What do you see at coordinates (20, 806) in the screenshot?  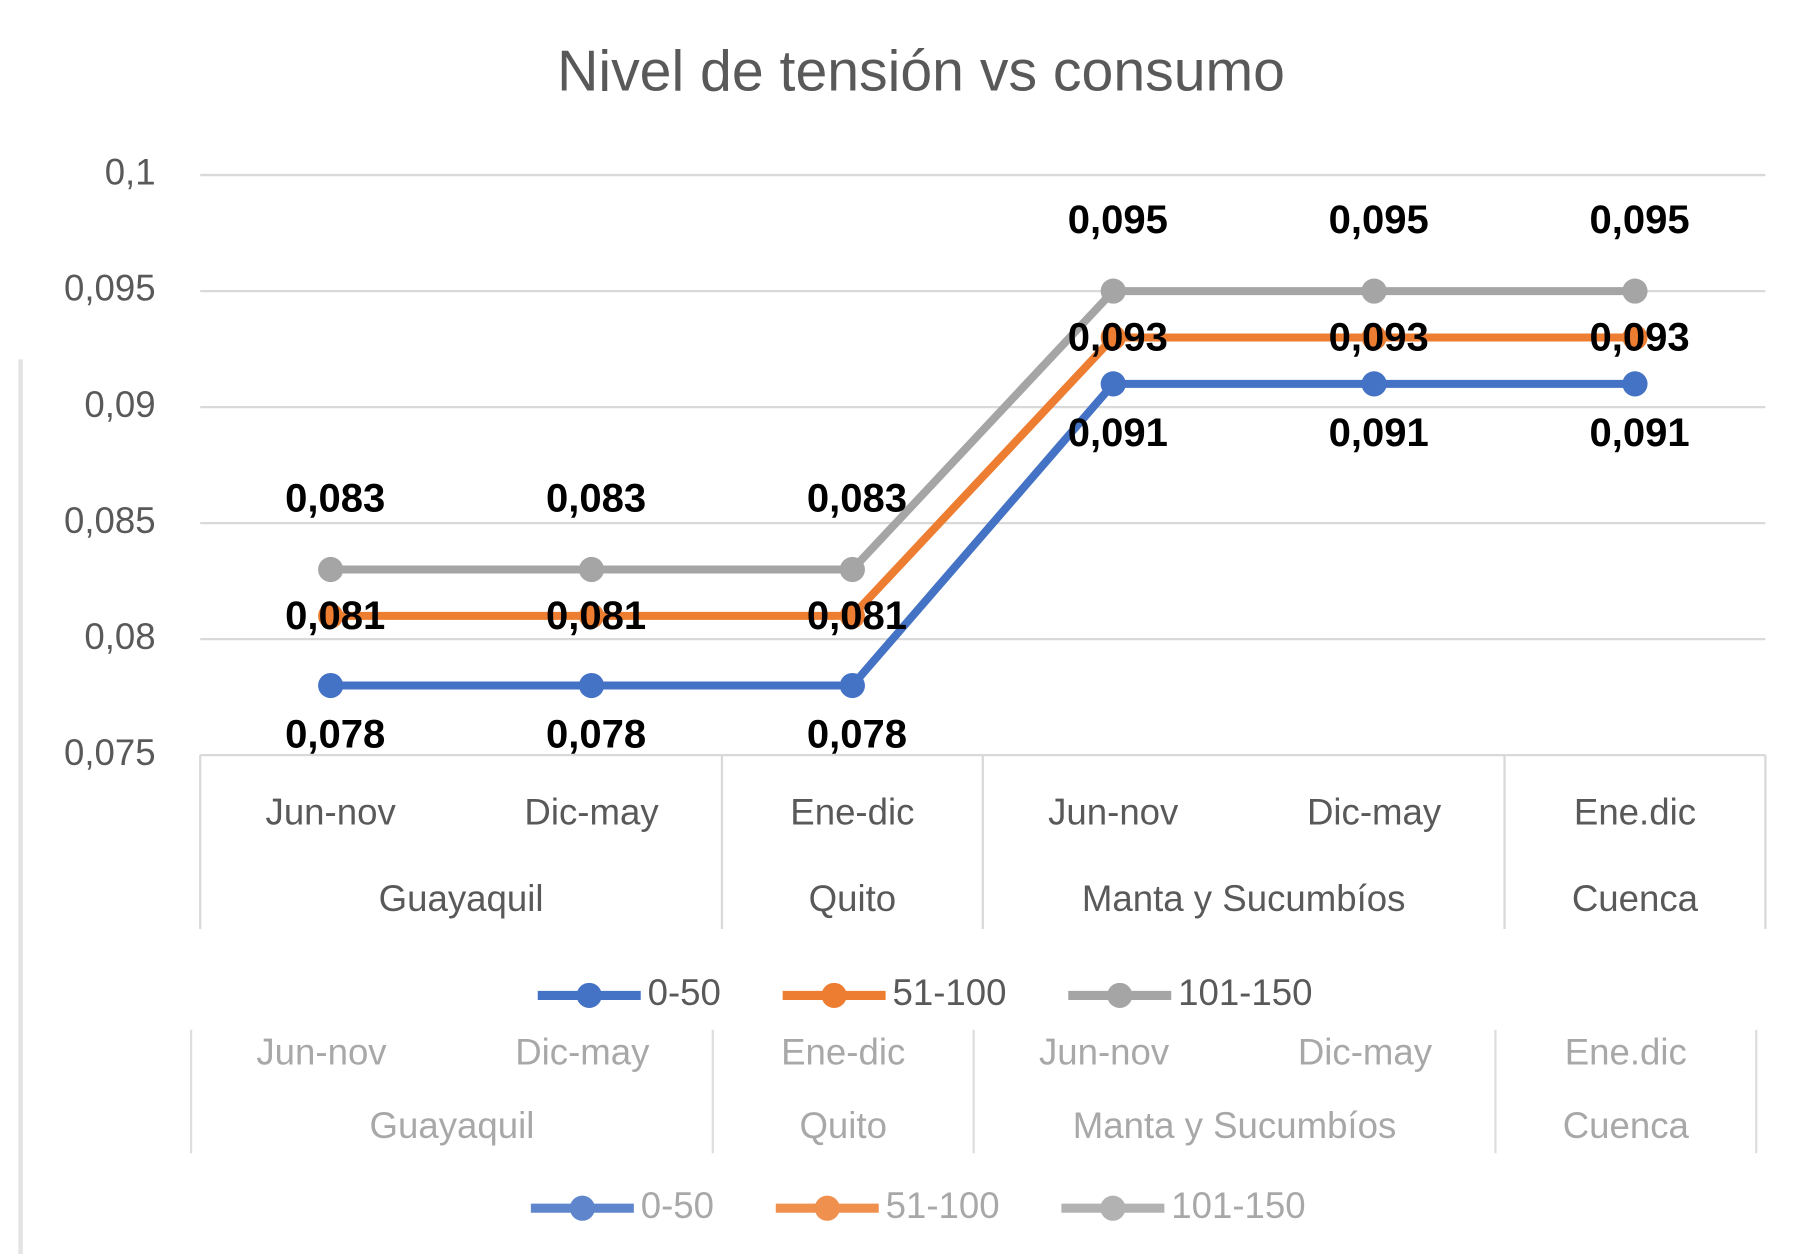 I see `ghost-border` at bounding box center [20, 806].